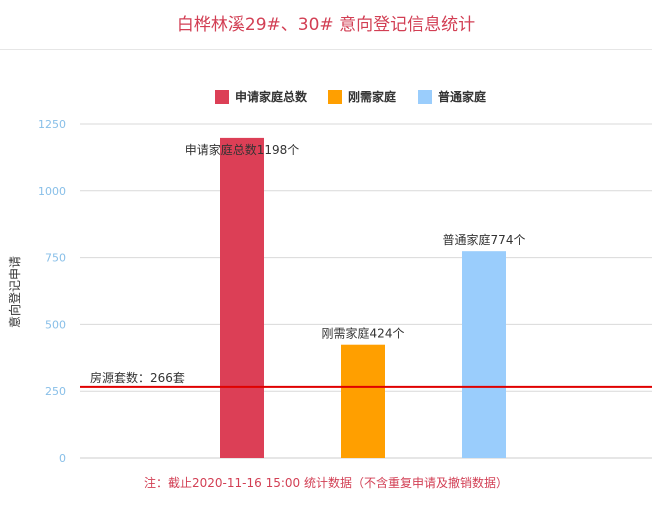  Describe the element at coordinates (242, 149) in the screenshot. I see `data-label: 申请家庭总数1198个` at that location.